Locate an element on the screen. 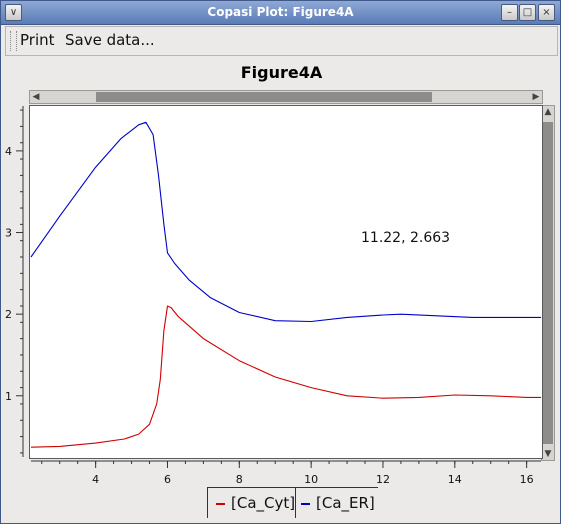 The height and width of the screenshot is (525, 561). scroll-up-arrow-icon: ▲ is located at coordinates (548, 112).